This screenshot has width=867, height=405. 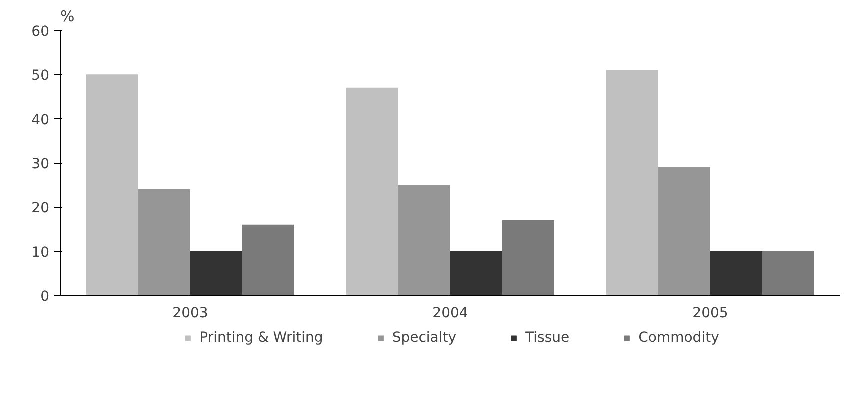 I want to click on y-tick-label: 40, so click(x=41, y=120).